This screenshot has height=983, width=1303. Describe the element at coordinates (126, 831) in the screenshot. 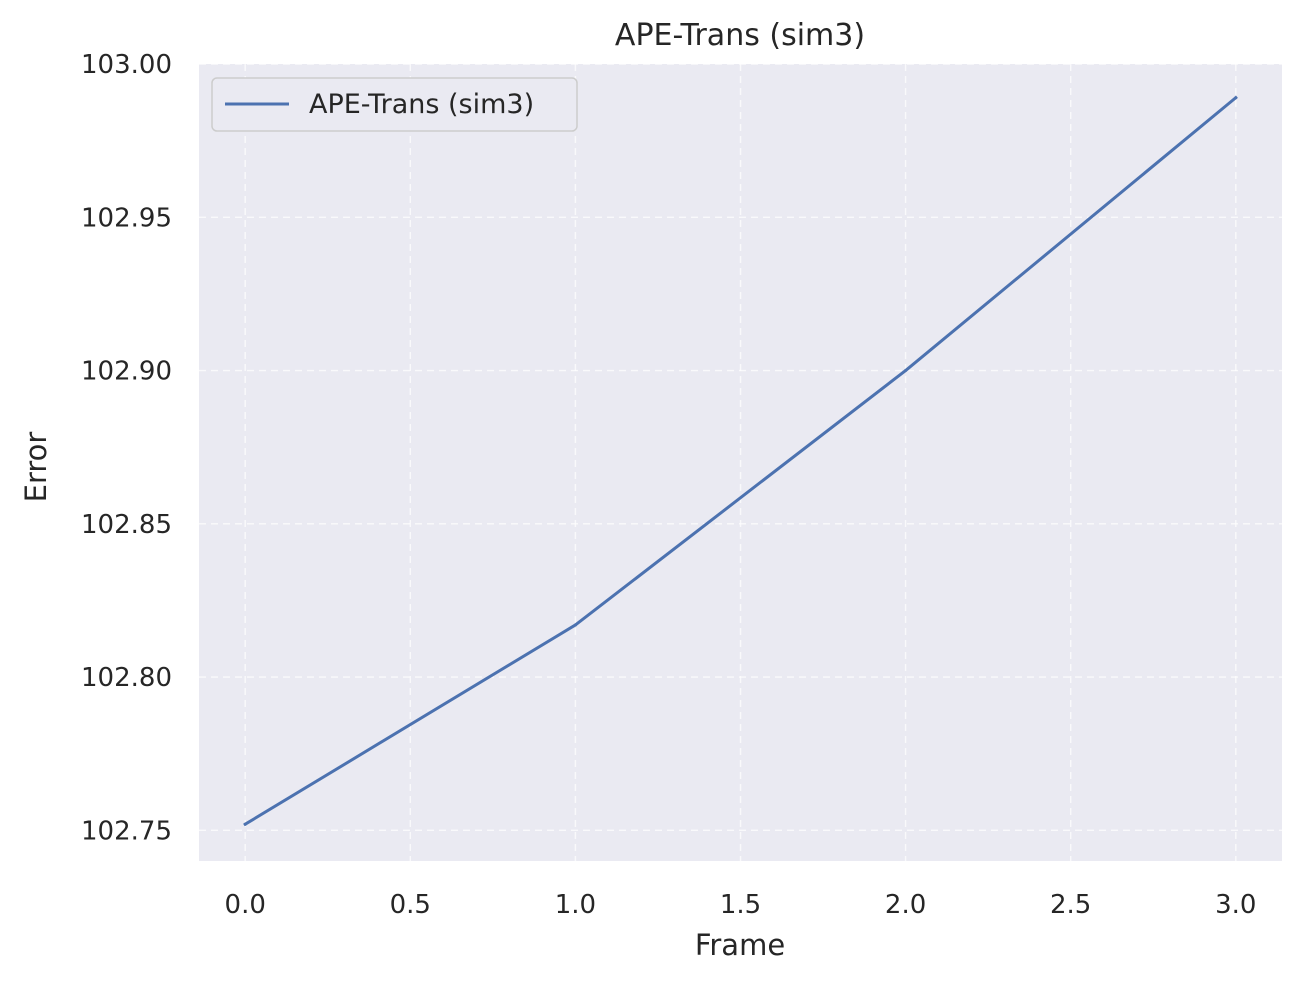

I see `y-tick-label: 102.75` at that location.